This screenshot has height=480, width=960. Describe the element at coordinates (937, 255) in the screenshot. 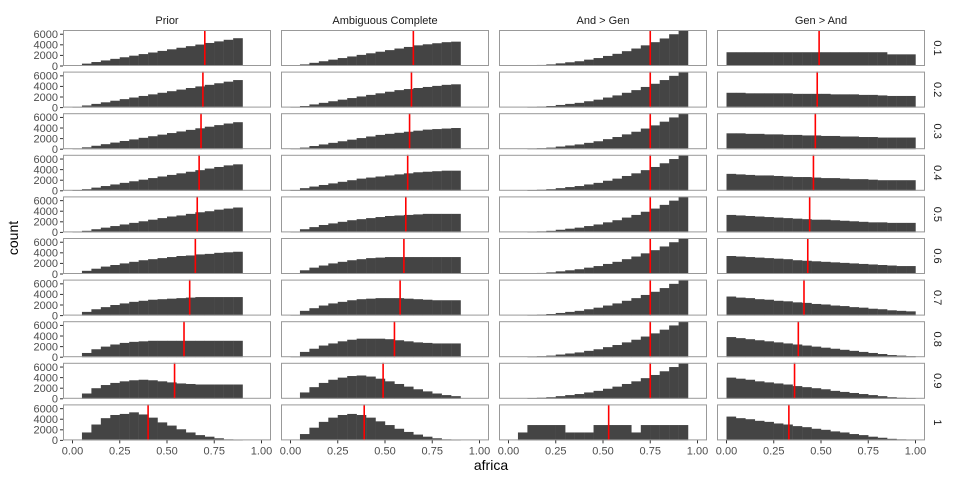

I see `row-strip-label: 0.6` at that location.